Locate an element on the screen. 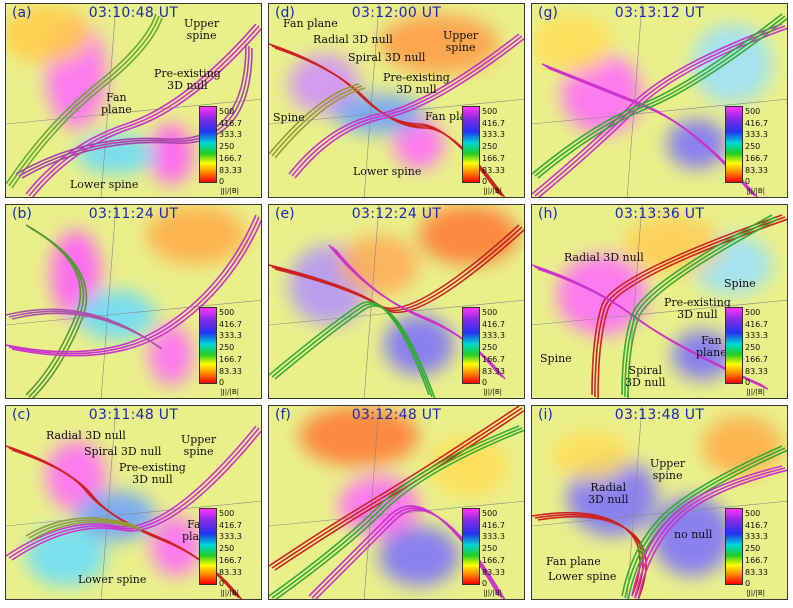 This screenshot has height=608, width=793. panel-d-image is located at coordinates (396, 100).